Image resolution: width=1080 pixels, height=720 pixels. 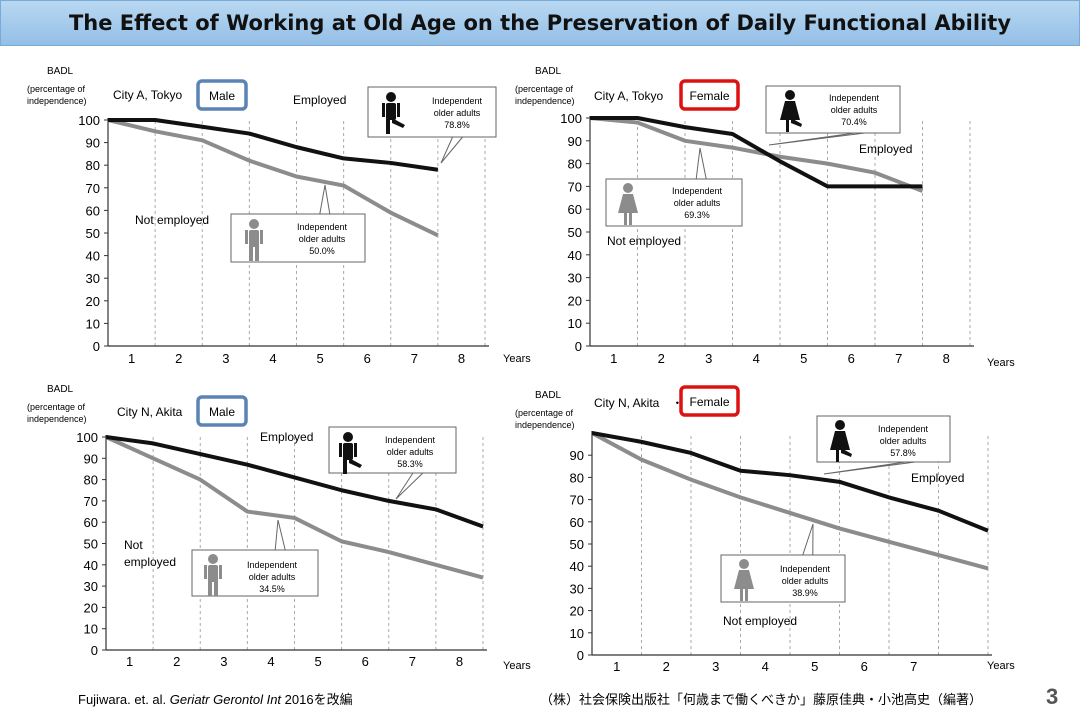 What do you see at coordinates (457, 125) in the screenshot?
I see `callout-text: 78.8%` at bounding box center [457, 125].